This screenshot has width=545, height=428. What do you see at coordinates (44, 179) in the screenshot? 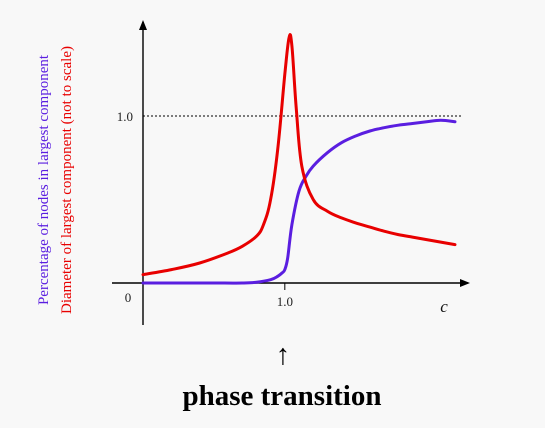
I see `y-axis-label-giant-component: Percentage of nodes in largest component` at bounding box center [44, 179].